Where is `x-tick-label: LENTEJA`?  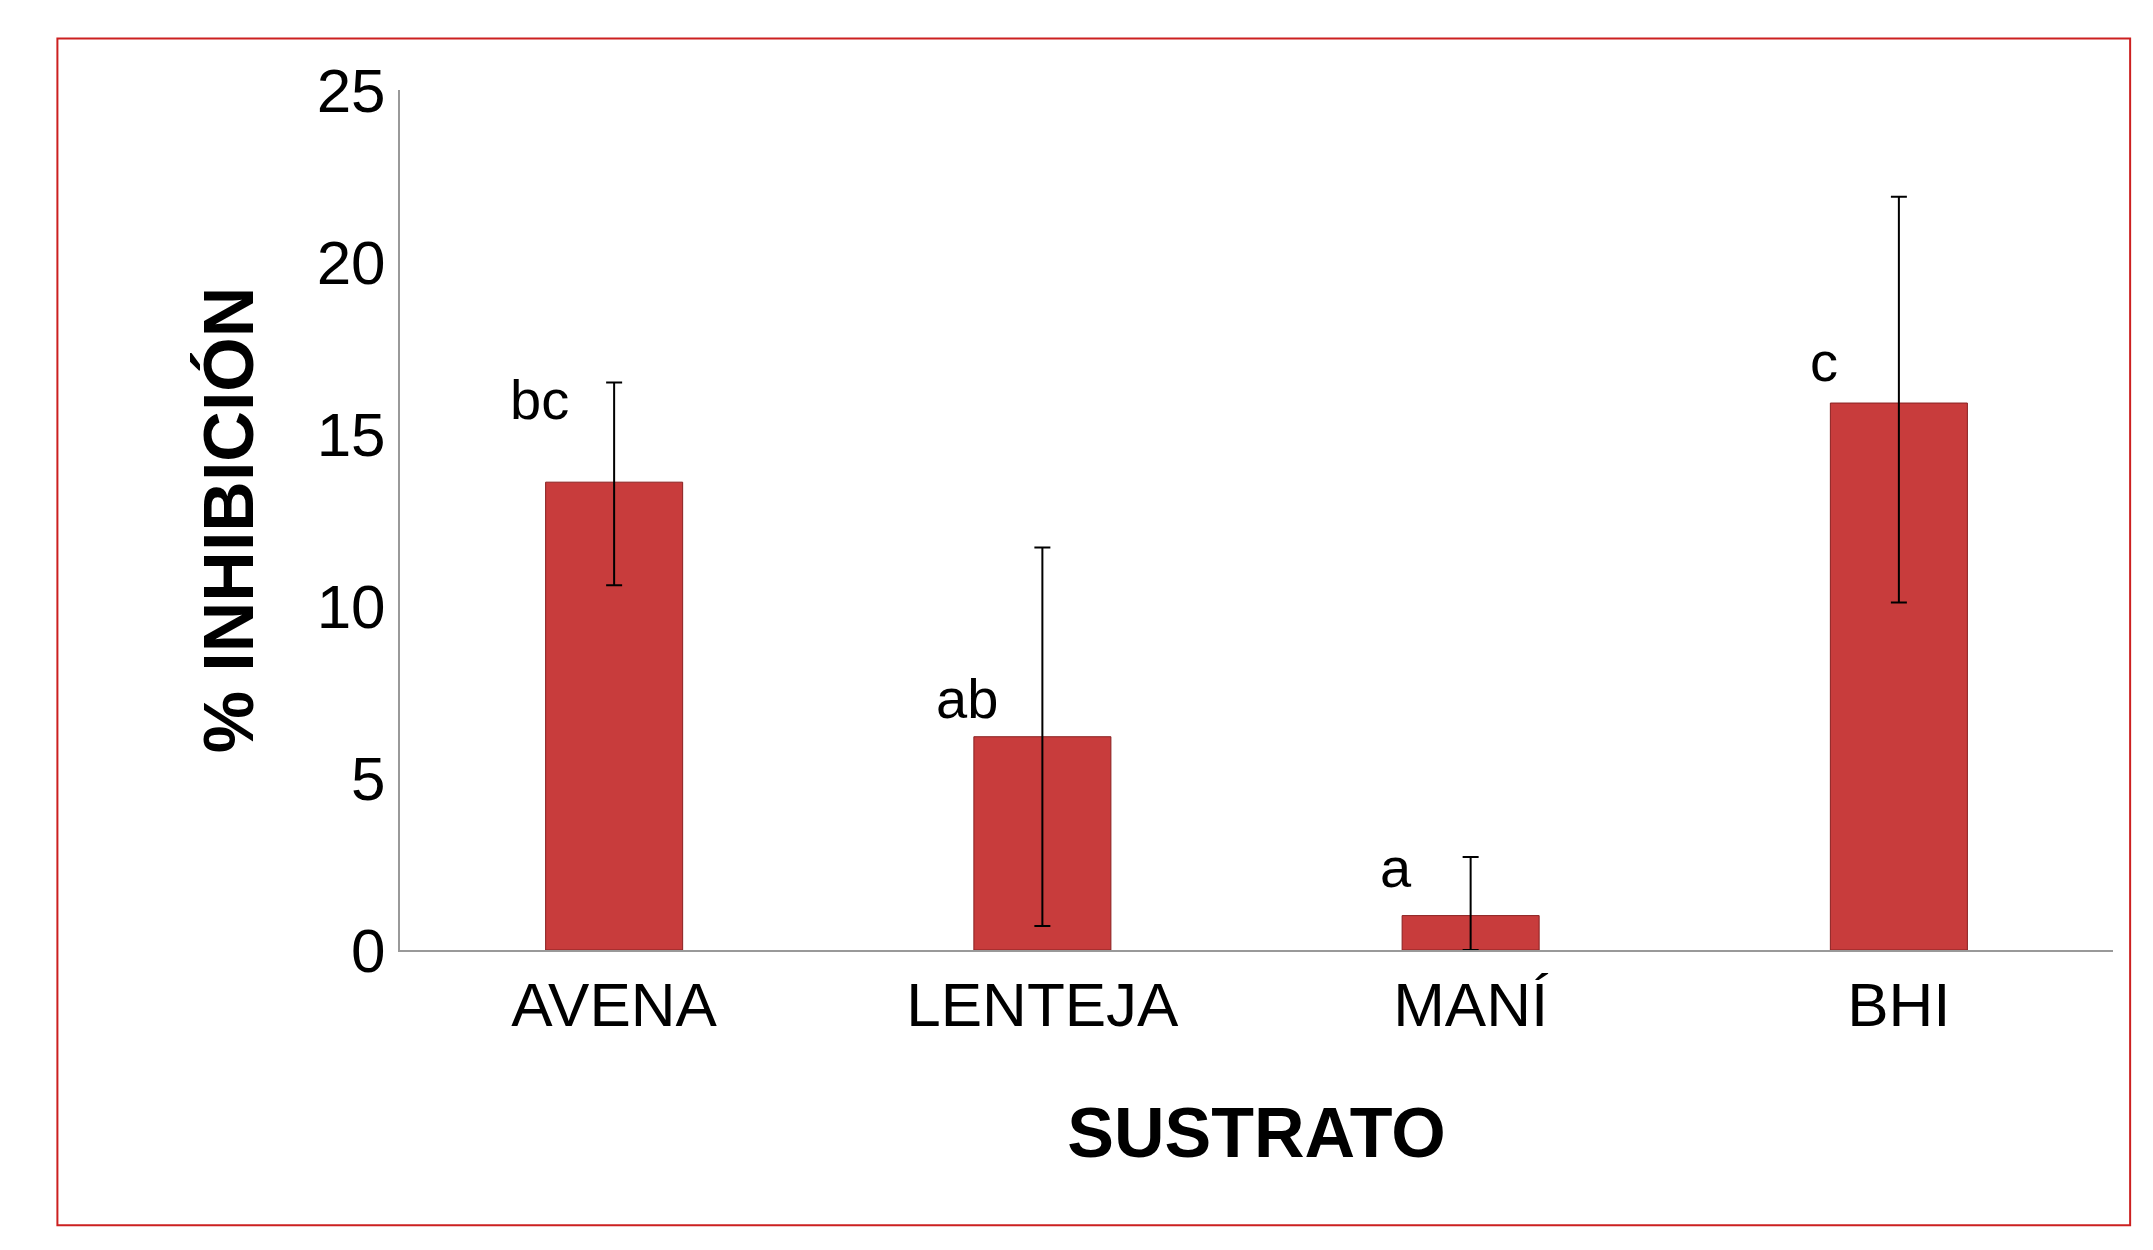 x-tick-label: LENTEJA is located at coordinates (1043, 1005).